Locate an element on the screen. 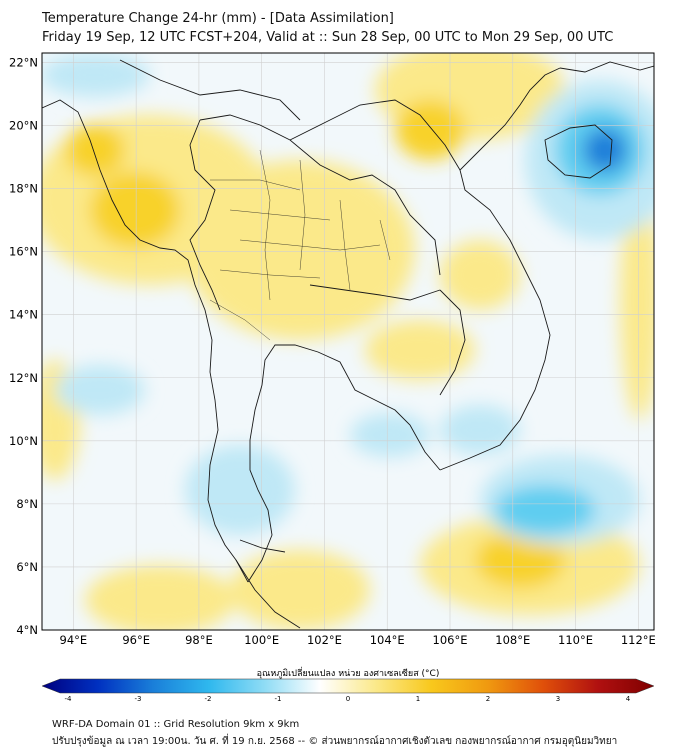 The image size is (676, 756). warm-anomaly-thailand is located at coordinates (300, 250).